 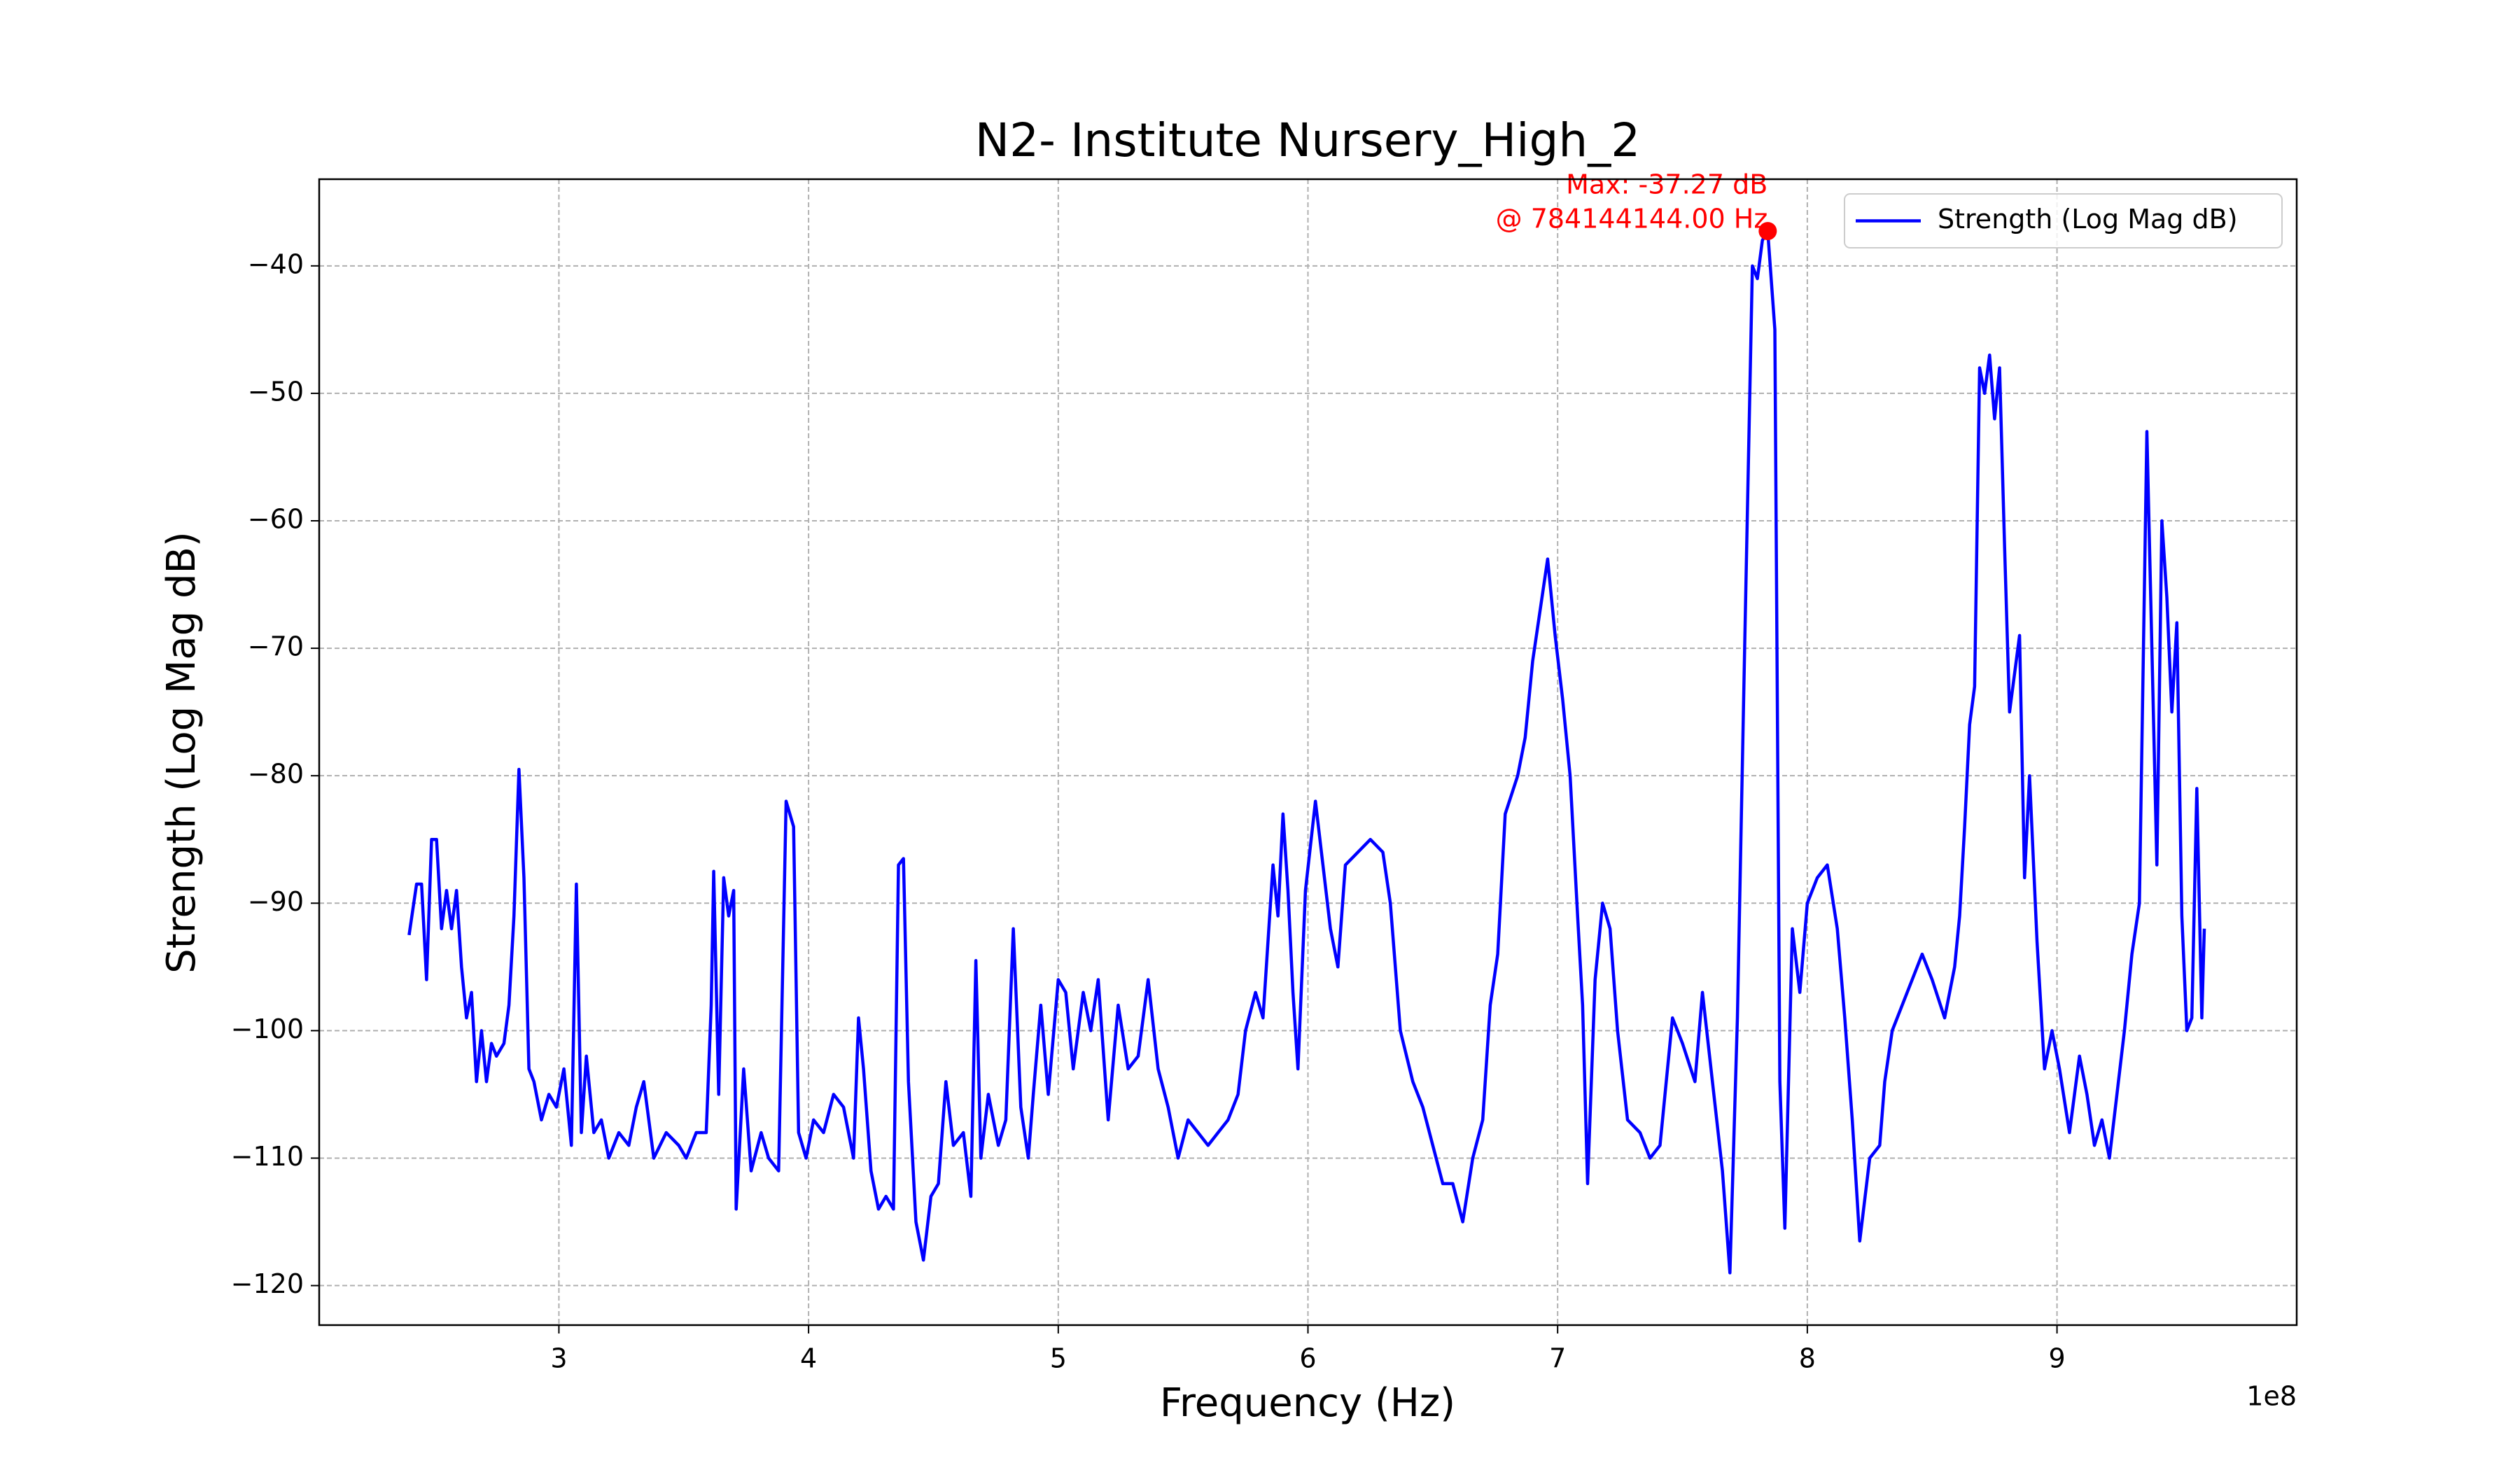 What do you see at coordinates (1767, 231) in the screenshot?
I see `max-marker` at bounding box center [1767, 231].